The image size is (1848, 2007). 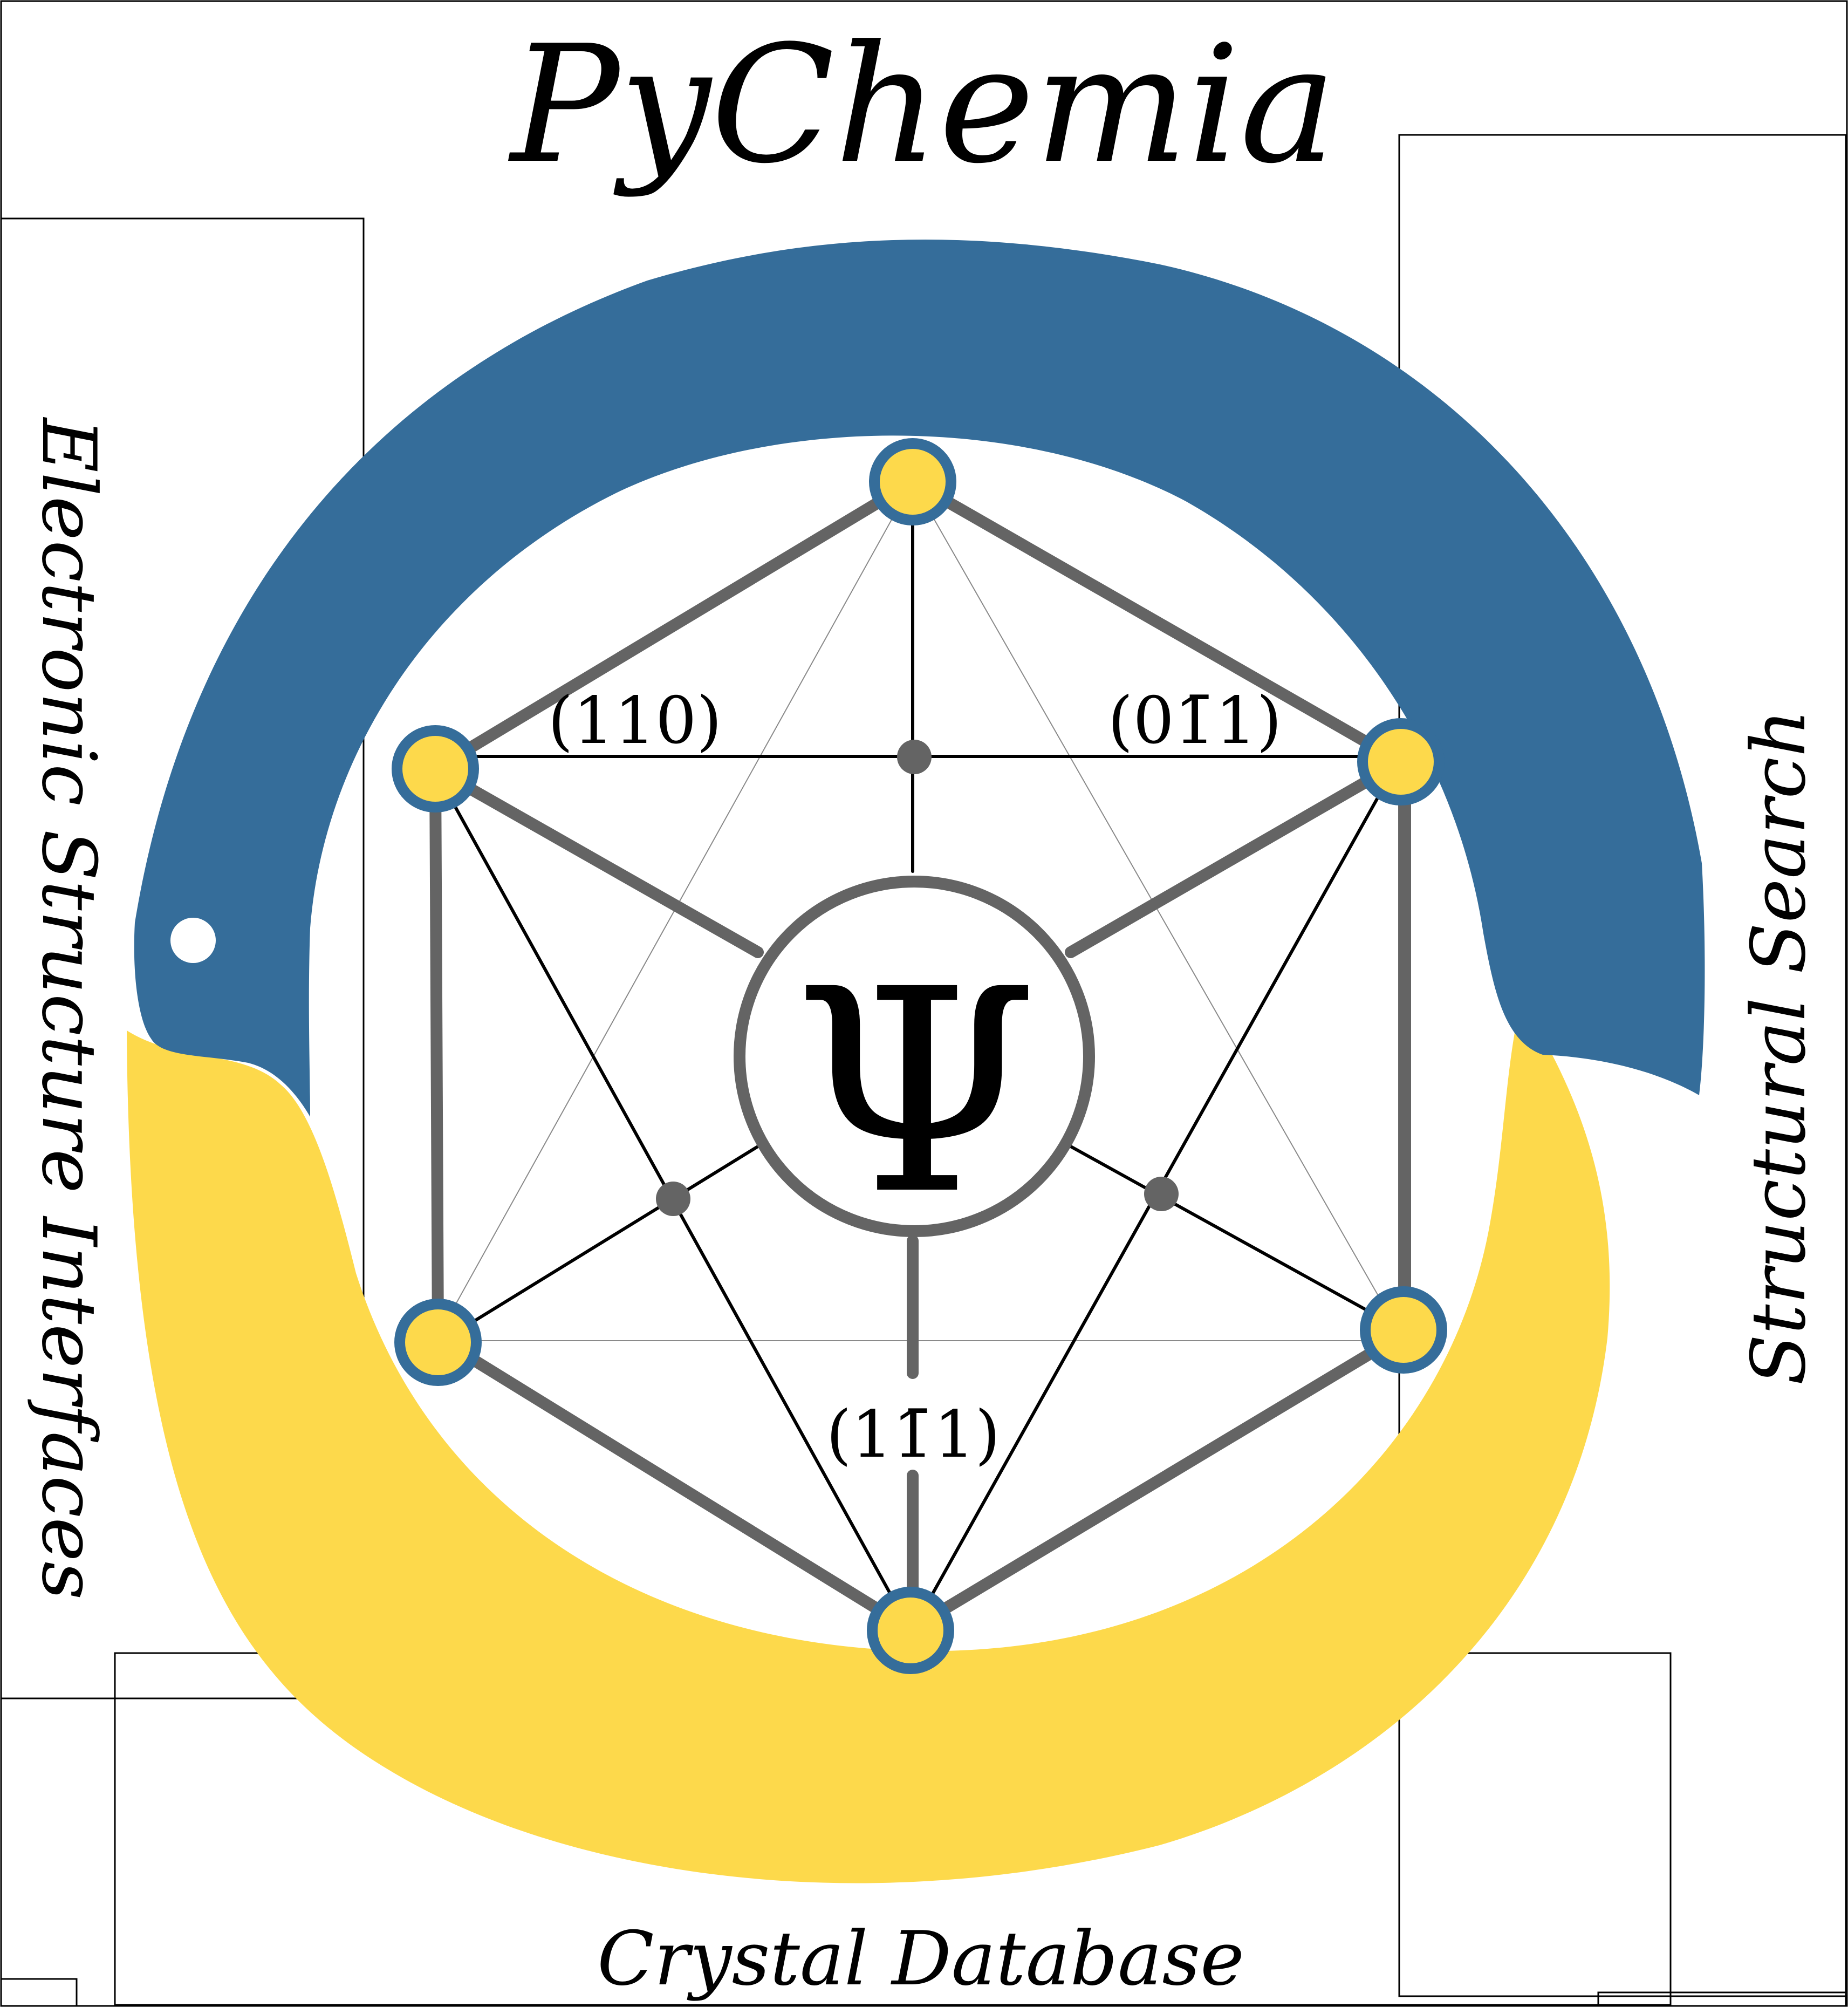 What do you see at coordinates (1722, 1999) in the screenshot?
I see `guide-box-corner-right` at bounding box center [1722, 1999].